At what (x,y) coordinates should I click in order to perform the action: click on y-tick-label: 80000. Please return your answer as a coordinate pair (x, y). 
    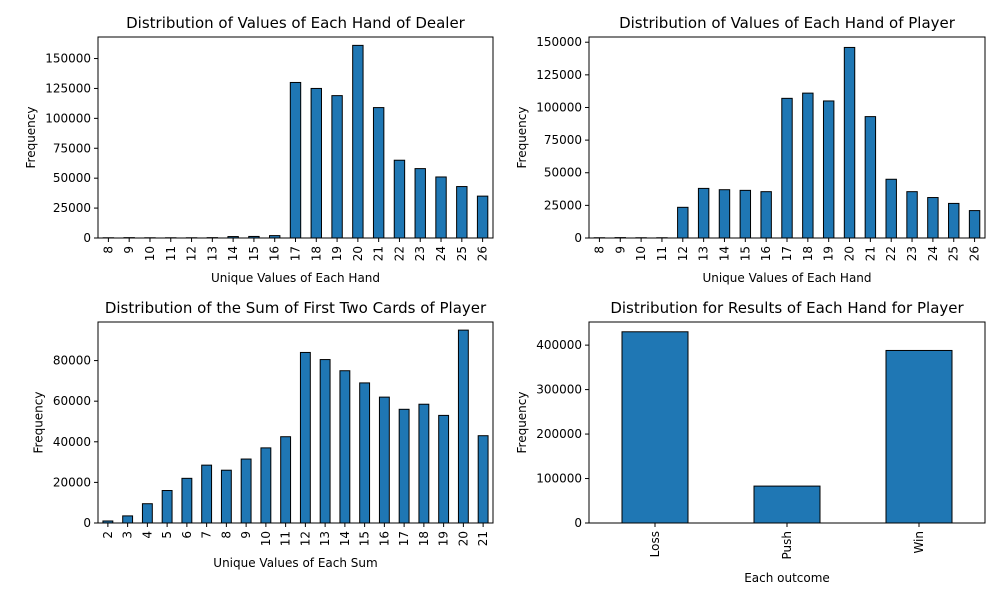
    Looking at the image, I should click on (72, 361).